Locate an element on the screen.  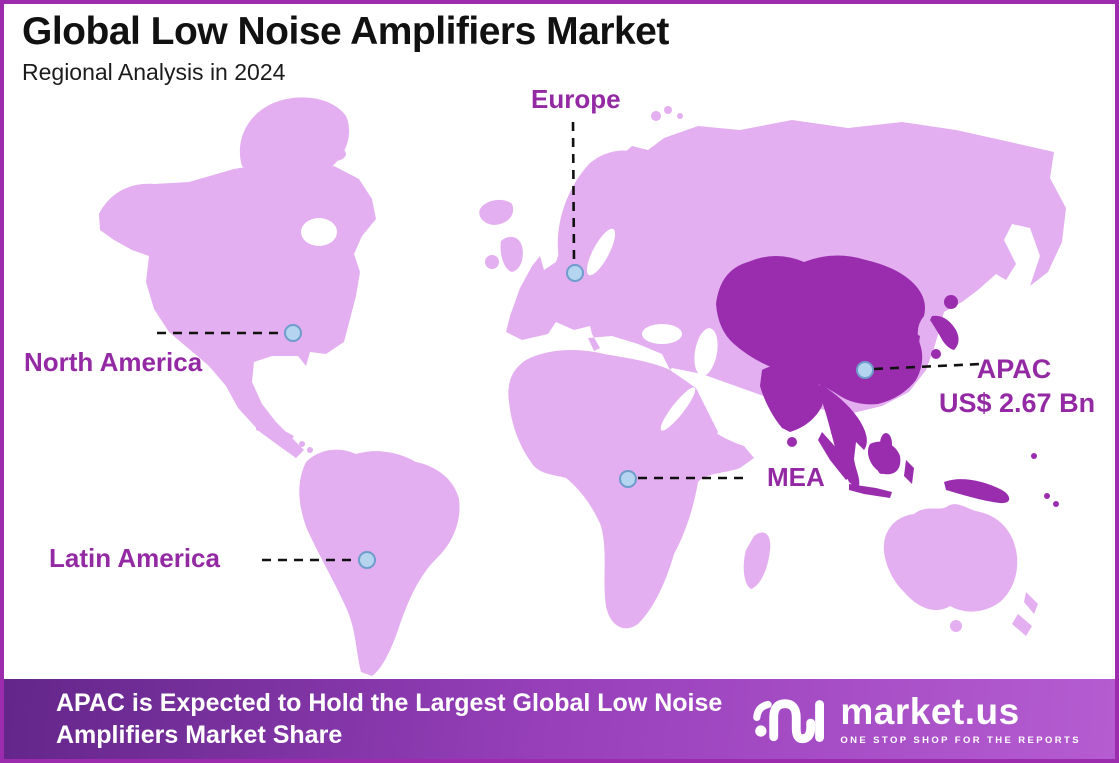
hudson-bay is located at coordinates (319, 232).